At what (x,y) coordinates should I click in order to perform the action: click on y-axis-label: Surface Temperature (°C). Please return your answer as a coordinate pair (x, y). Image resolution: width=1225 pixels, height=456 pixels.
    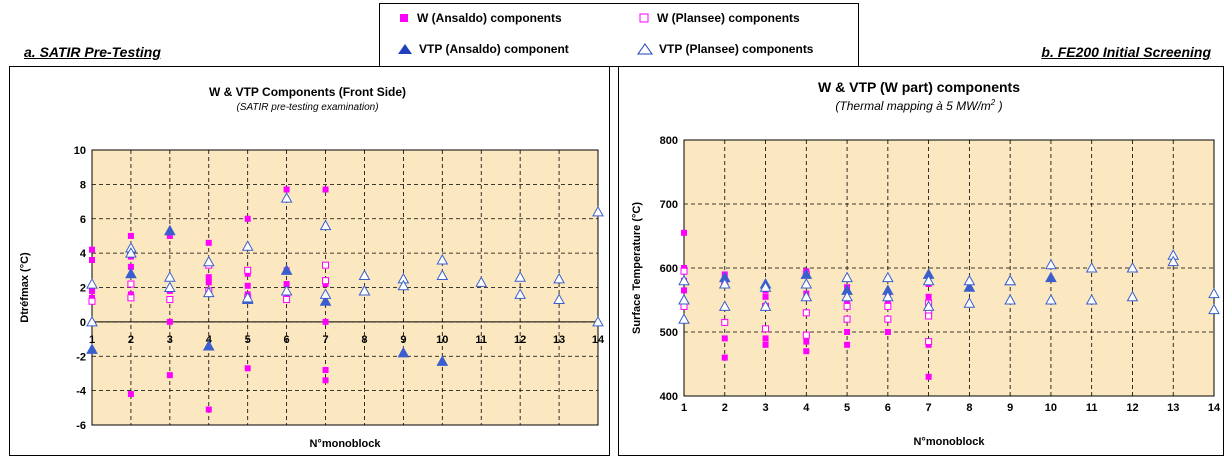
    Looking at the image, I should click on (637, 268).